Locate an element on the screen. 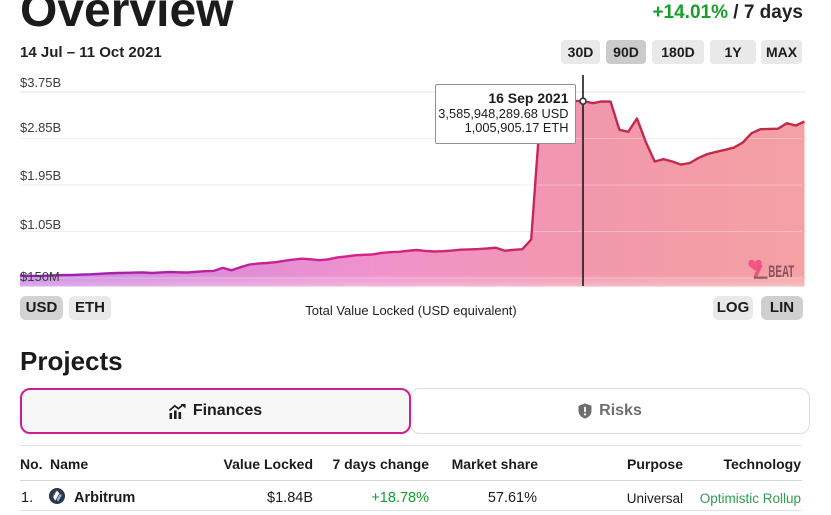 The height and width of the screenshot is (515, 831). svg-text: BEAT is located at coordinates (781, 271).